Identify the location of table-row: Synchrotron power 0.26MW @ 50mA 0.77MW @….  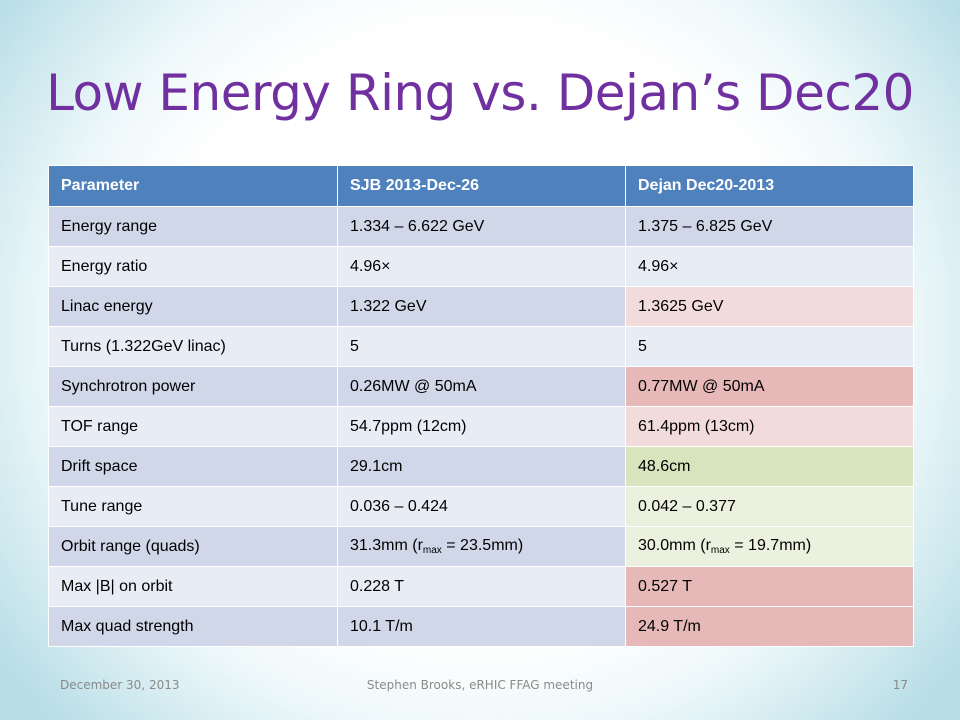
(481, 386).